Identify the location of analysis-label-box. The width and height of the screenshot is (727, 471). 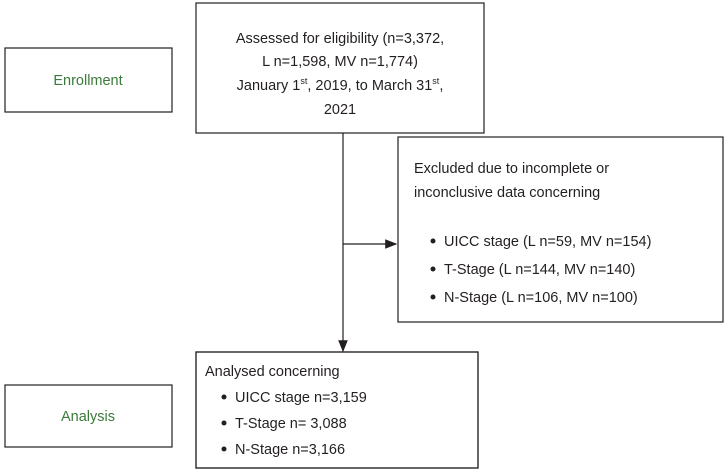
(88, 416).